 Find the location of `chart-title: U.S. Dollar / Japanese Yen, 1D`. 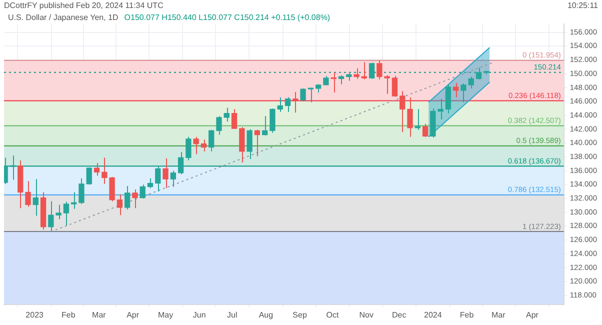

chart-title: U.S. Dollar / Japanese Yen, 1D is located at coordinates (63, 17).